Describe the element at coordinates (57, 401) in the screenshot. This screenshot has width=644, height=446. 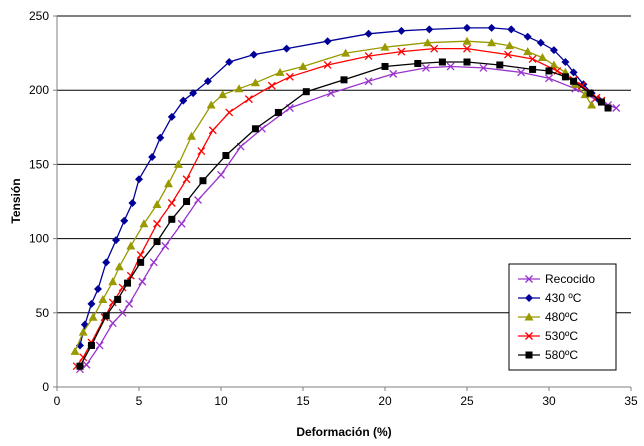
I see `x-tick-label: 0` at that location.